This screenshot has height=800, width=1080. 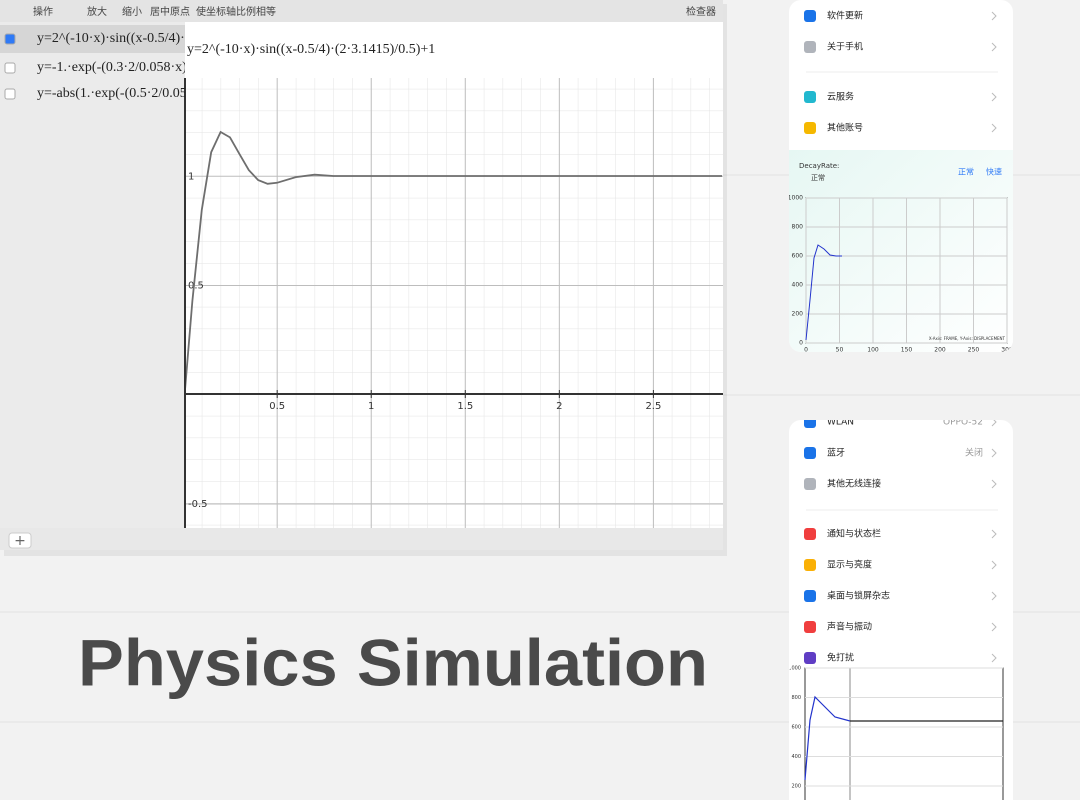 I want to click on setting-label: 其他账号, so click(x=845, y=128).